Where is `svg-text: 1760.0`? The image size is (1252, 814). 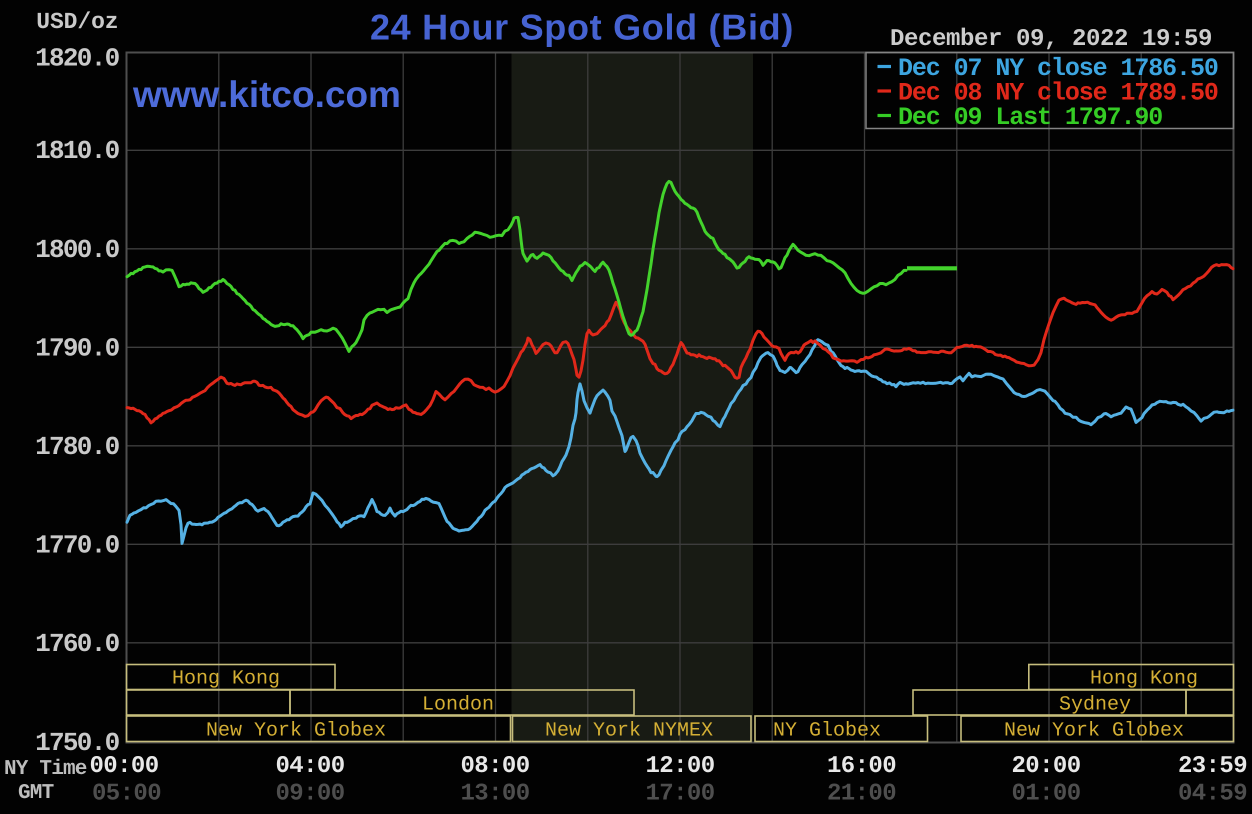
svg-text: 1760.0 is located at coordinates (77, 644).